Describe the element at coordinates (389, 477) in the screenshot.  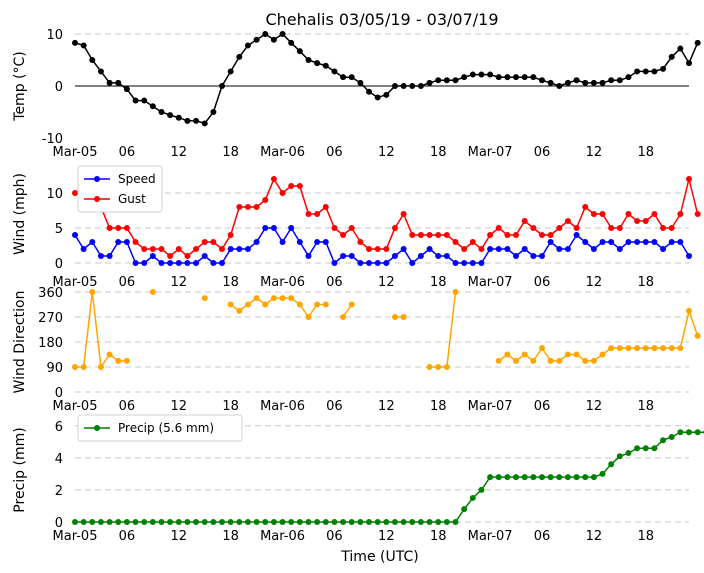
I see `precip-5-6-mm-line` at that location.